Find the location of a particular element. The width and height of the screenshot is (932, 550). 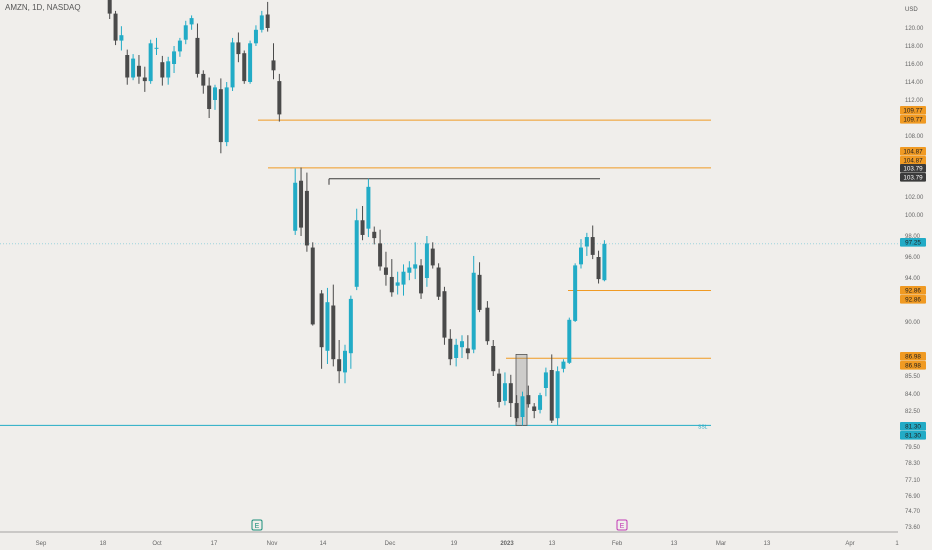

price-tick-label: 116.00 is located at coordinates (914, 65).